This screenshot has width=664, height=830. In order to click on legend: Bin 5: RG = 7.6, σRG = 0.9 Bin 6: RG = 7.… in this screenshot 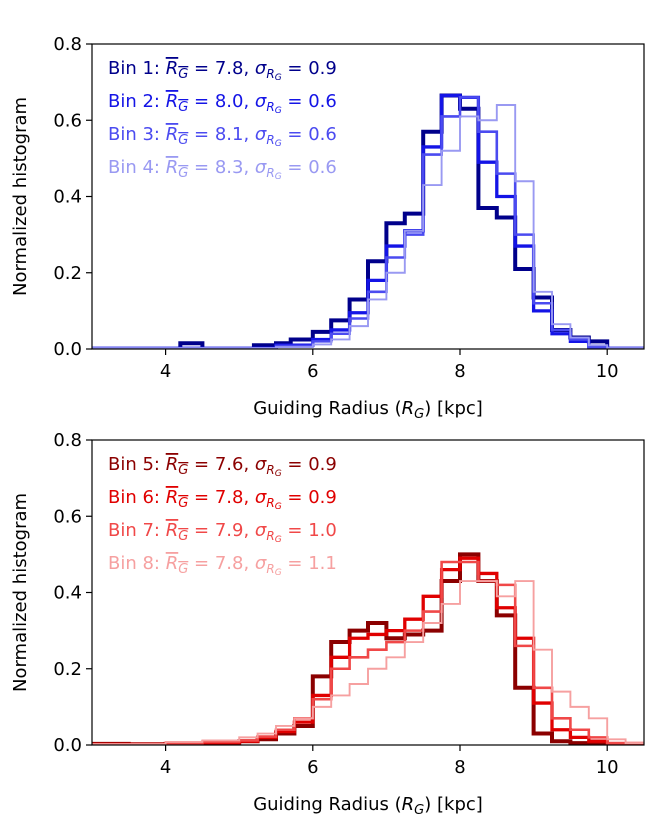, I will do `click(222, 516)`.